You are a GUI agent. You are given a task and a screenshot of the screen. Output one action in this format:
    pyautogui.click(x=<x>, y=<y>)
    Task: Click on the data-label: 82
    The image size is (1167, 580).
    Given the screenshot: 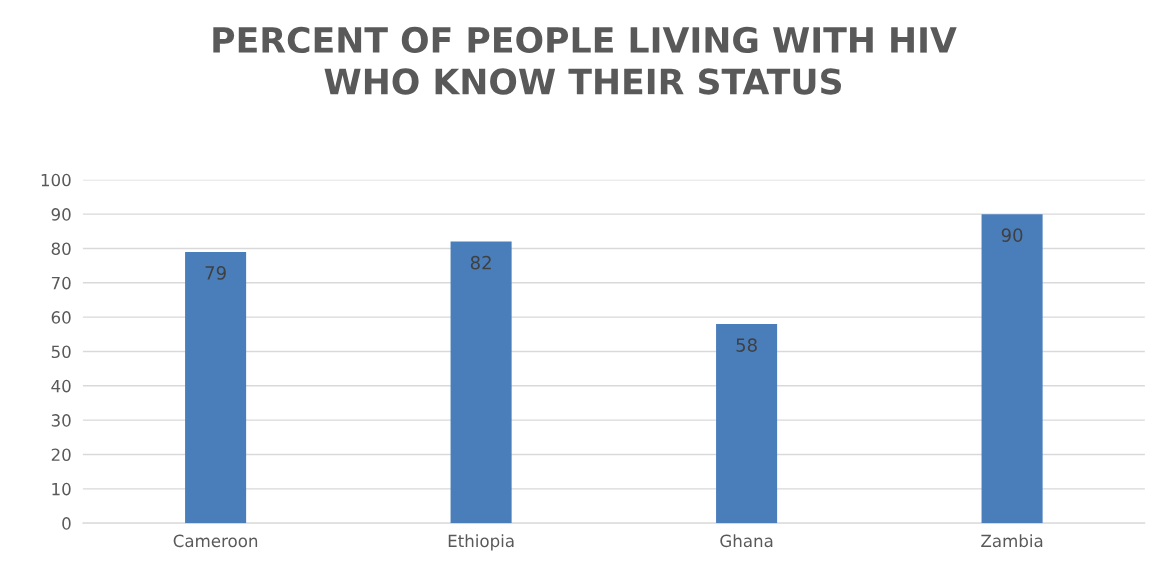 What is the action you would take?
    pyautogui.click(x=480, y=262)
    